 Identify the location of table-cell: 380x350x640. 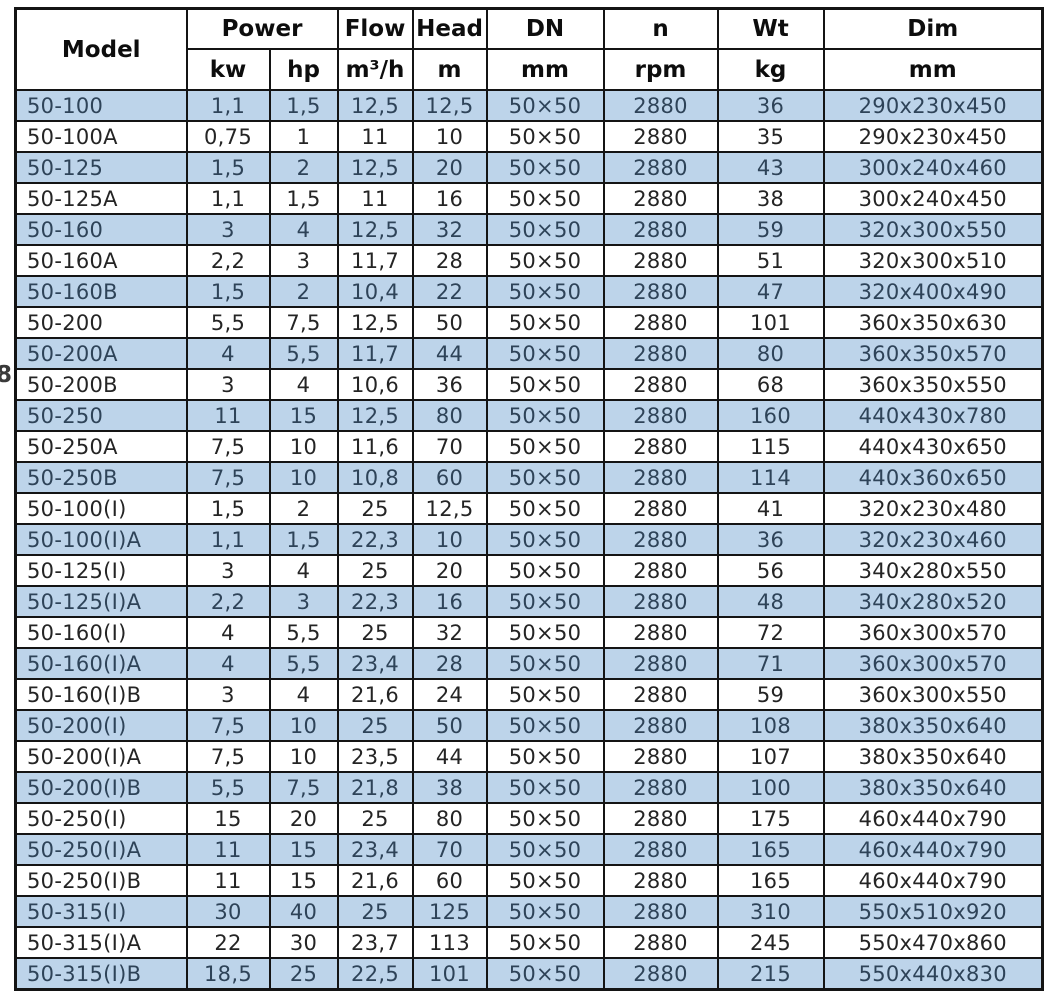
(933, 756).